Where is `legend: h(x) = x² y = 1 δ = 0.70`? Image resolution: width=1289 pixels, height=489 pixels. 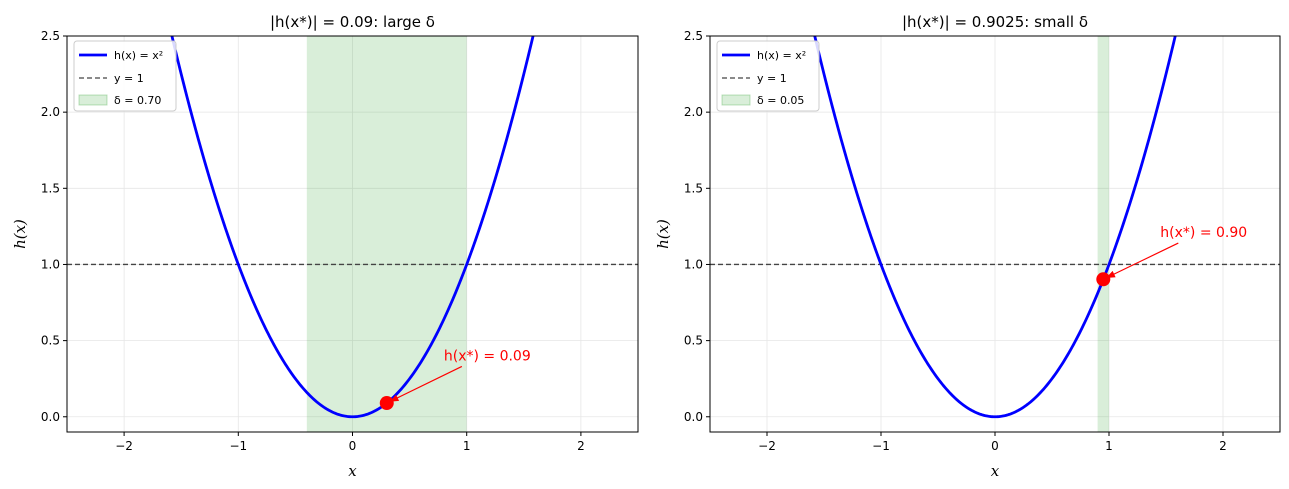
legend: h(x) = x² y = 1 δ = 0.70 is located at coordinates (125, 76).